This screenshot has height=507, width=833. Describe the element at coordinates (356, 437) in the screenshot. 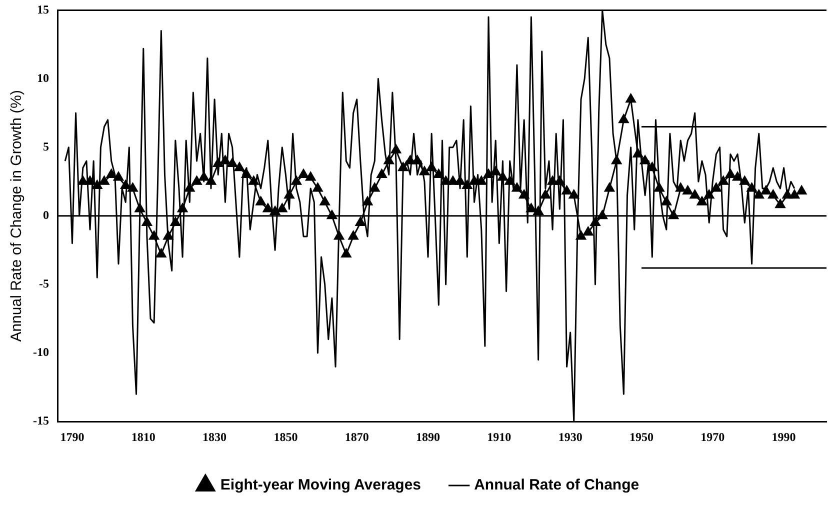

I see `x-tick-label: 1870` at that location.